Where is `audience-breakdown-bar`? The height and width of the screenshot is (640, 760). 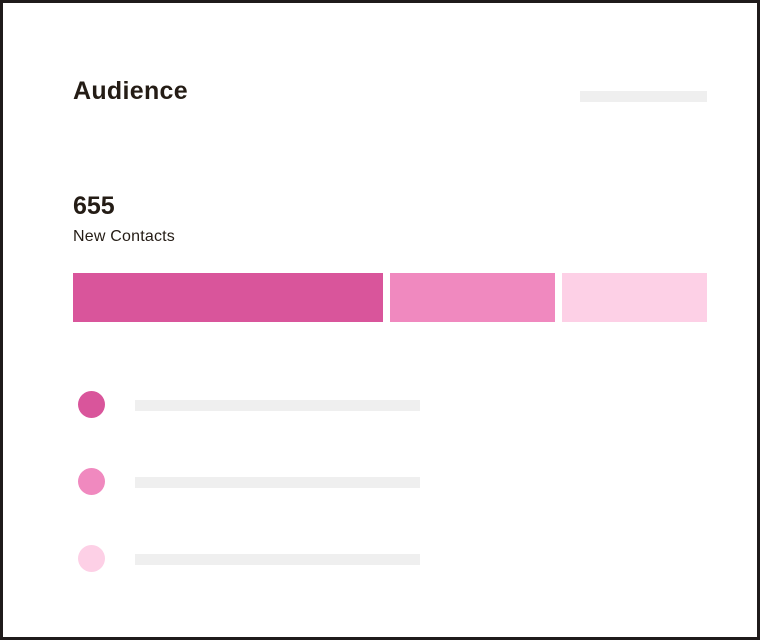 audience-breakdown-bar is located at coordinates (390, 297).